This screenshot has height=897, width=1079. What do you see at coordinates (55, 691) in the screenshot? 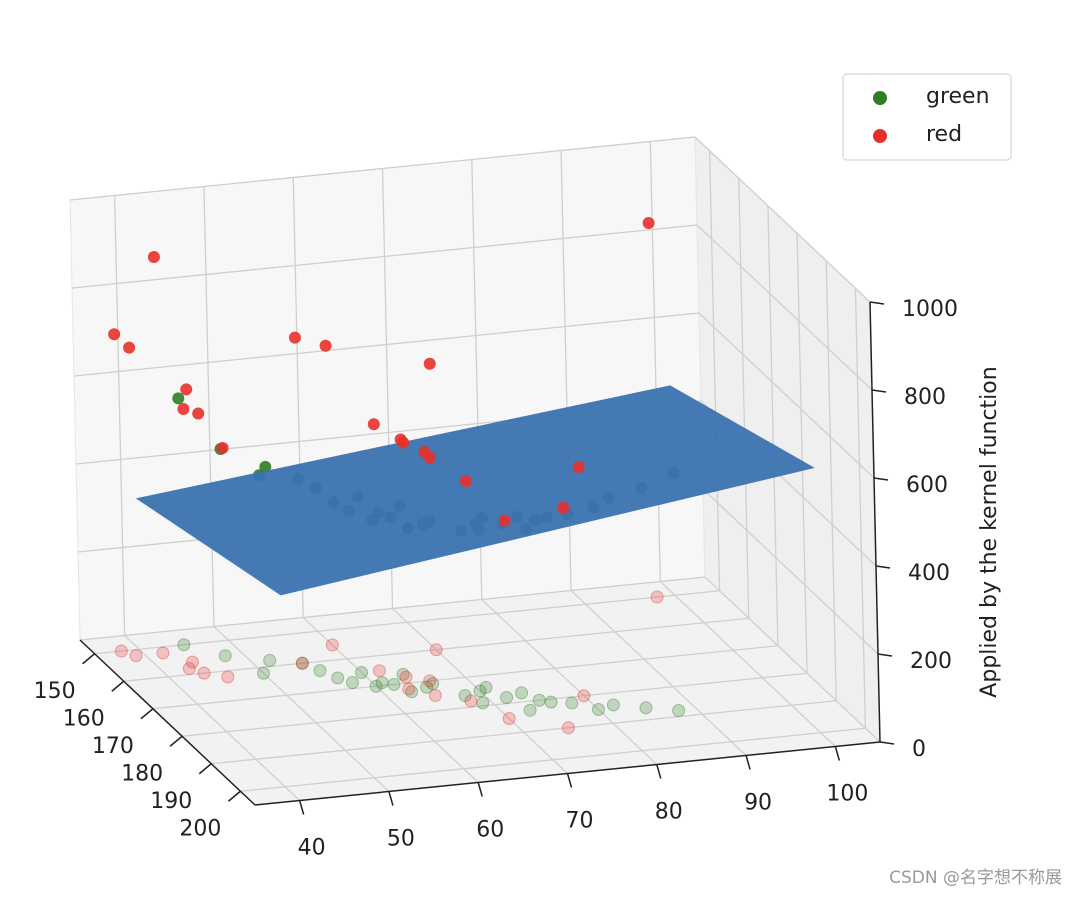
I see `x-tick-label: 150` at bounding box center [55, 691].